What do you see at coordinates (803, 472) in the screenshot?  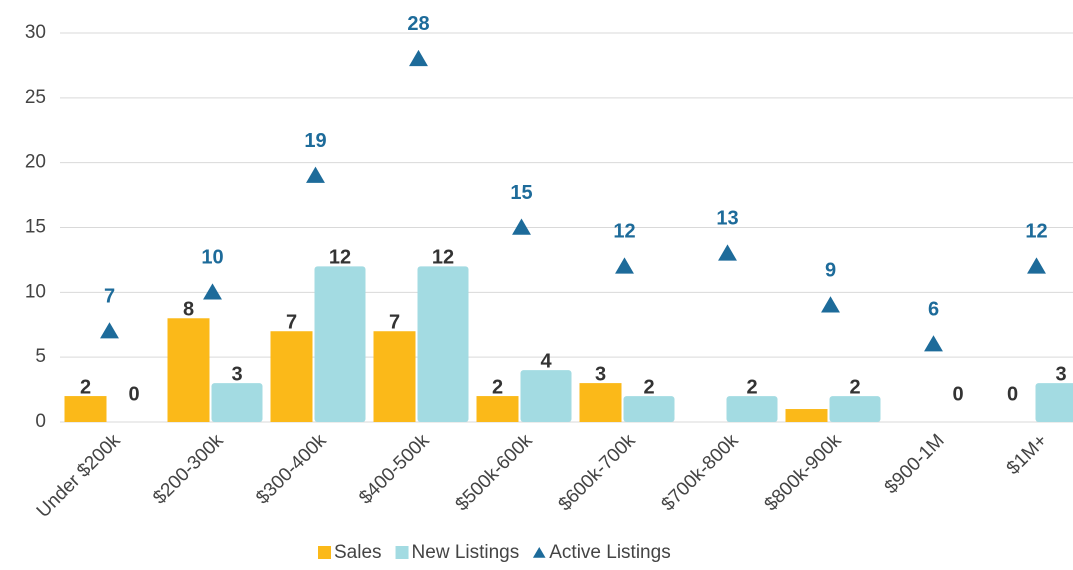 I see `x-tick-label: $800k-900k` at bounding box center [803, 472].